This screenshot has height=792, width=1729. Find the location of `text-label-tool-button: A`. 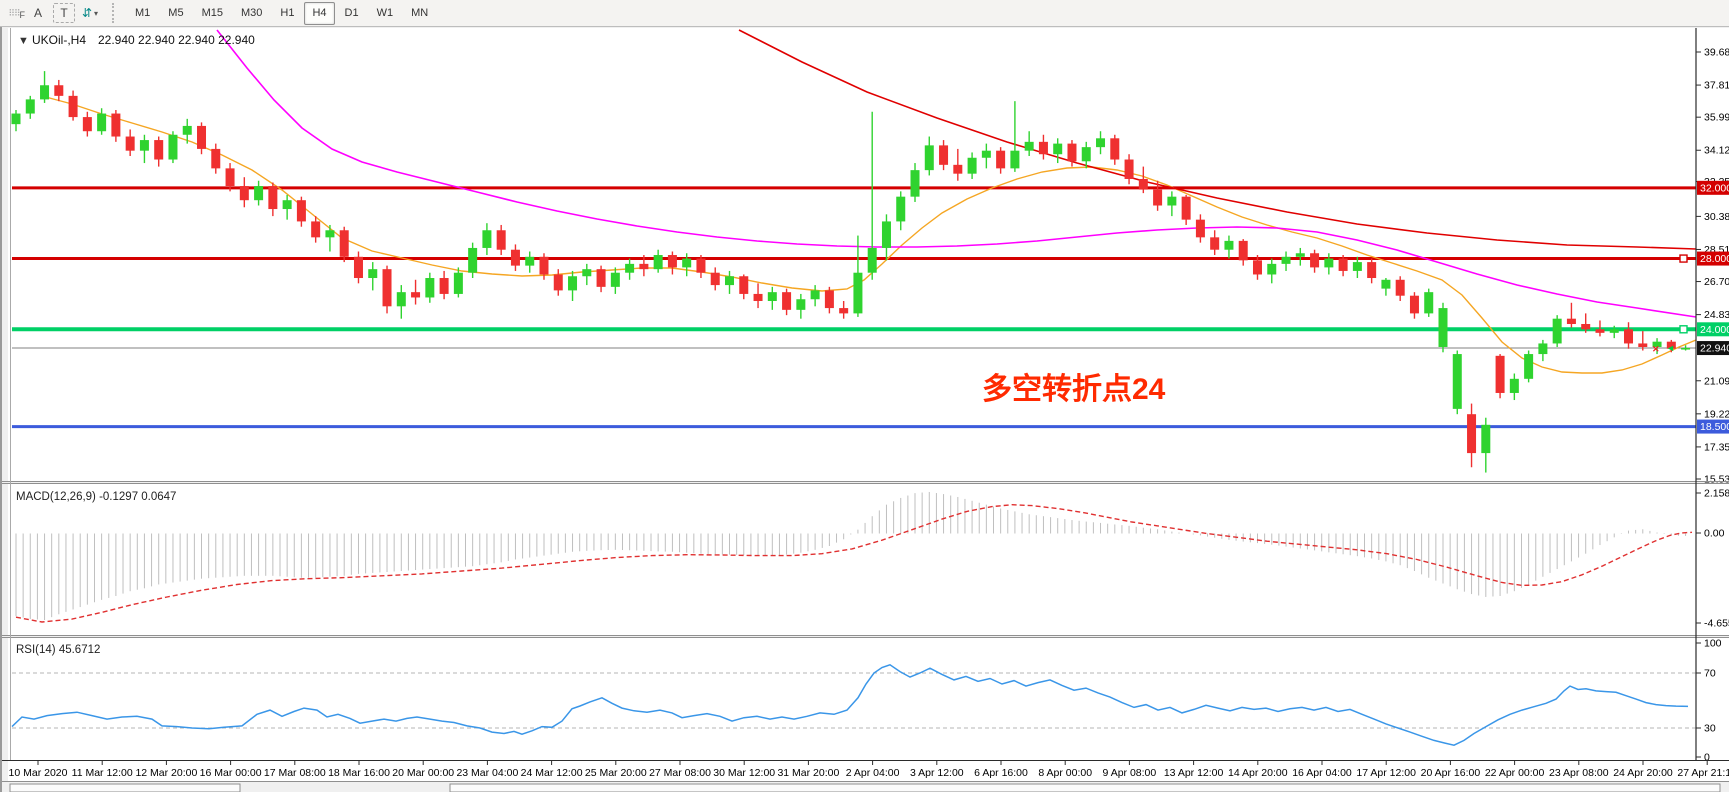

text-label-tool-button: A is located at coordinates (38, 13).